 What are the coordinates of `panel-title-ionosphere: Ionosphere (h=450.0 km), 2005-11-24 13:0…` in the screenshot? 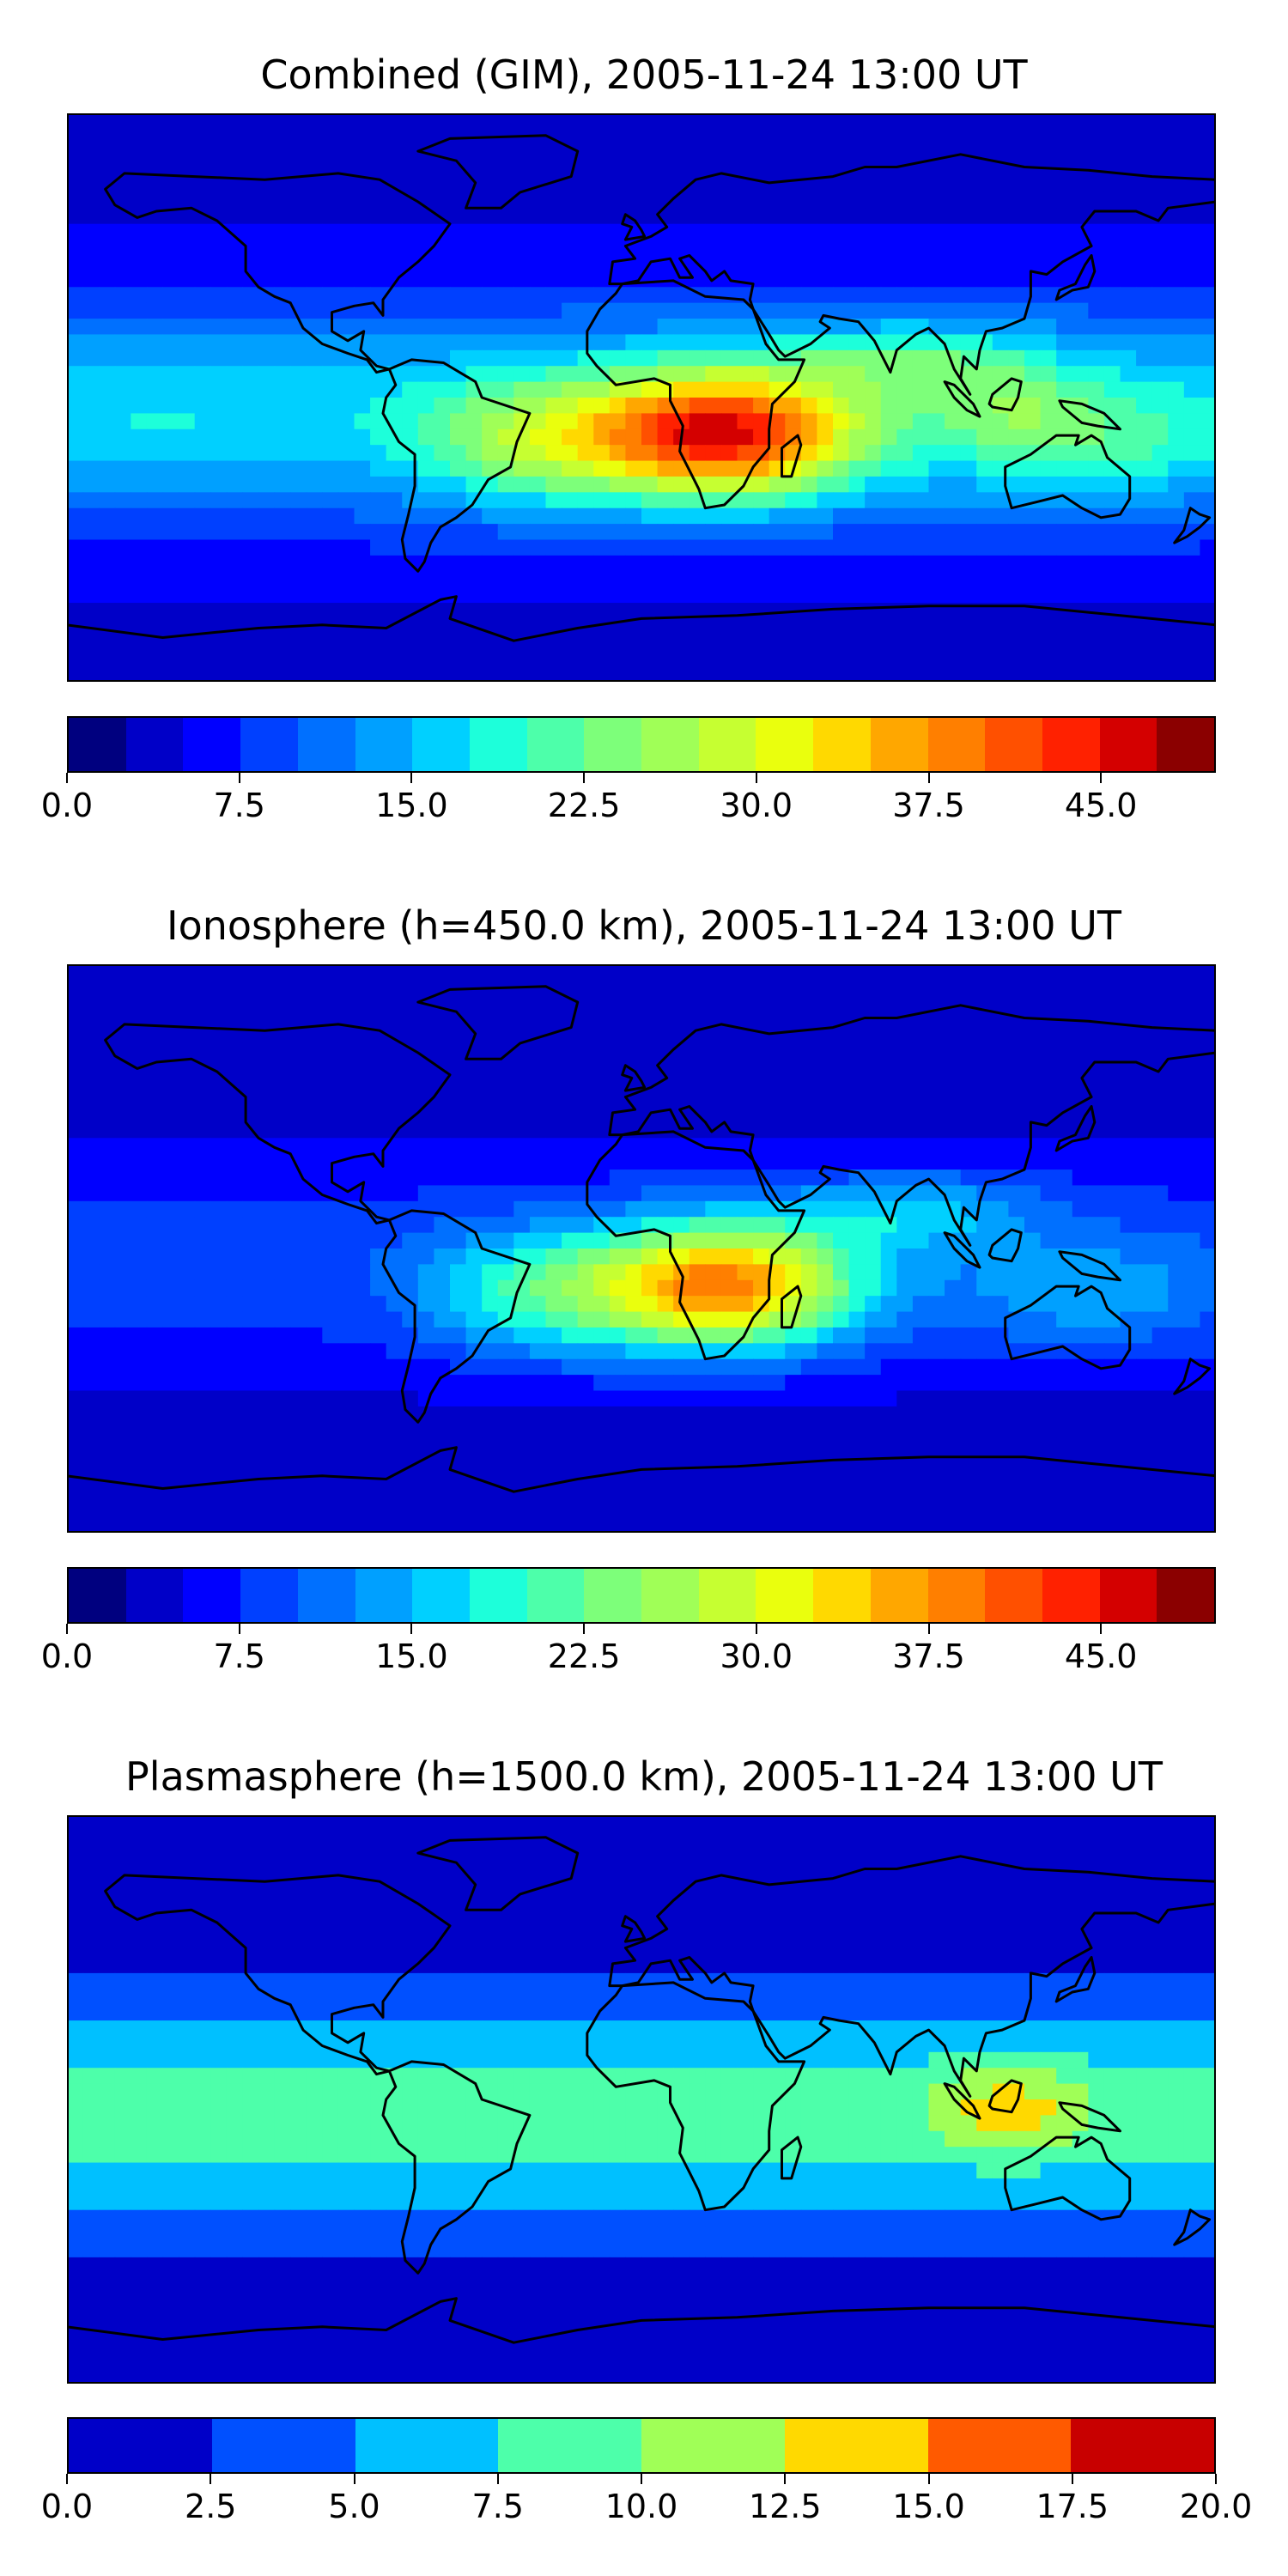 It's located at (644, 925).